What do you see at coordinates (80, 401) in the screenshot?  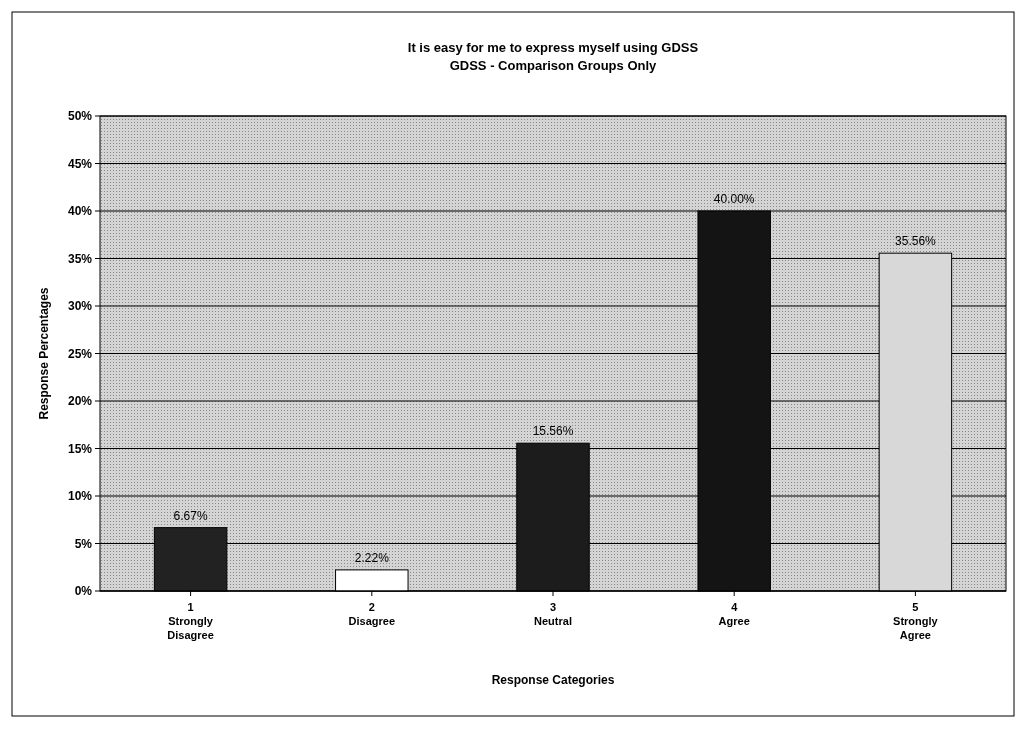 I see `y-tick-label: 20%` at bounding box center [80, 401].